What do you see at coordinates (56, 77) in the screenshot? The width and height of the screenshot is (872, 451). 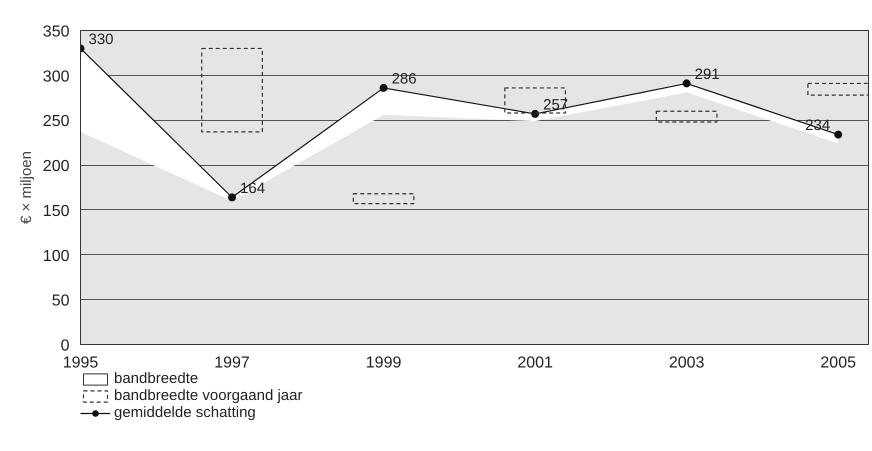 I see `y-tick-label: 300` at bounding box center [56, 77].